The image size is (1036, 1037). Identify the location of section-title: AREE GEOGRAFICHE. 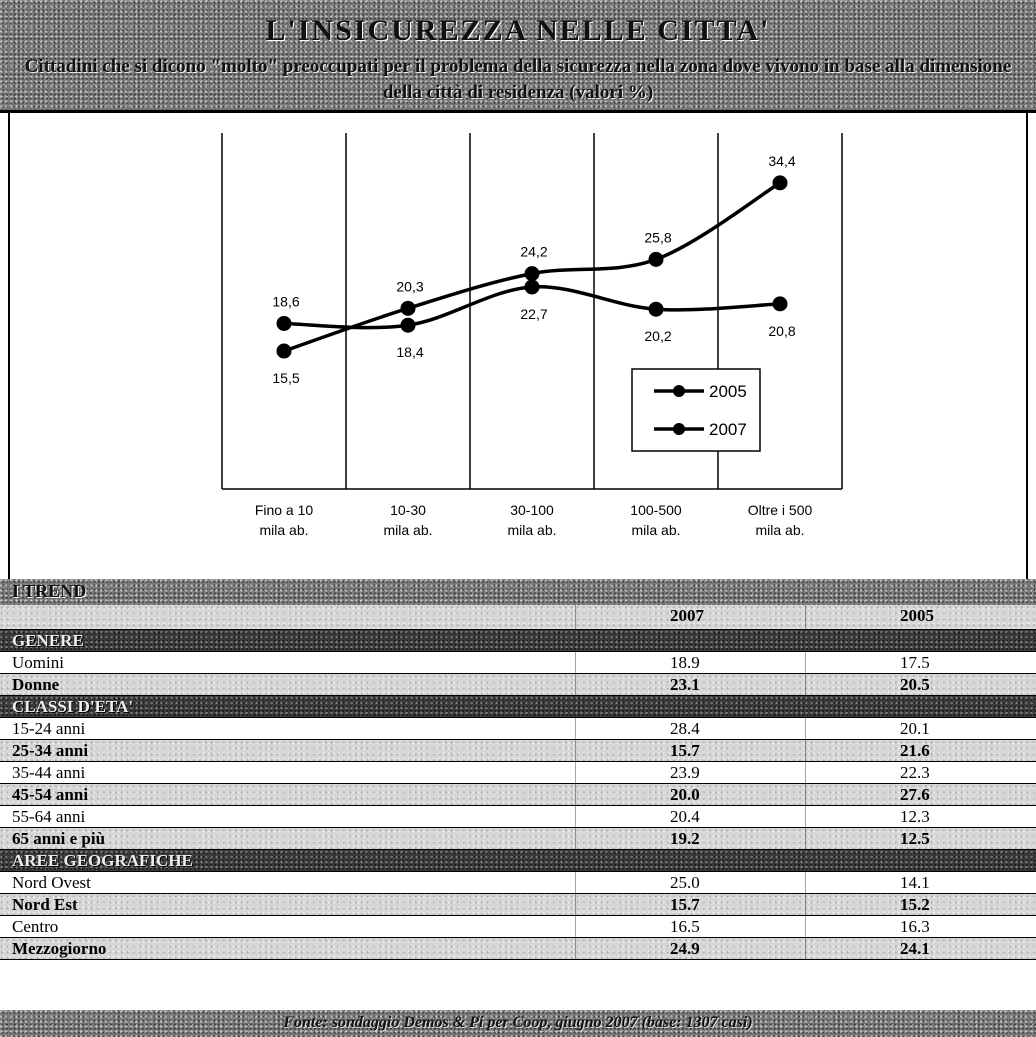
(102, 860).